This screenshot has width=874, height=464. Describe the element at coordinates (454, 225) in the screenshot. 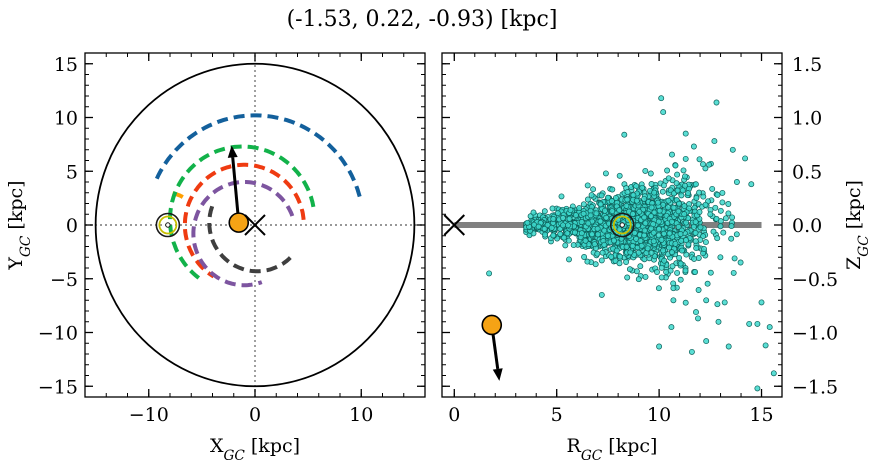

I see `rz-galactic-center-marker-stroke-b` at that location.